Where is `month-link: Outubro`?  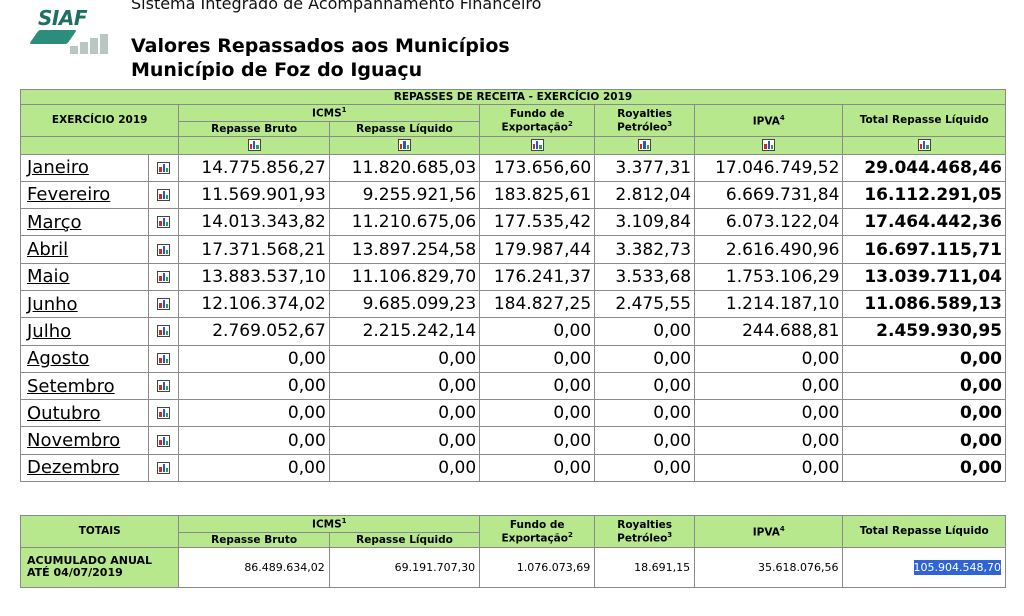 month-link: Outubro is located at coordinates (64, 413).